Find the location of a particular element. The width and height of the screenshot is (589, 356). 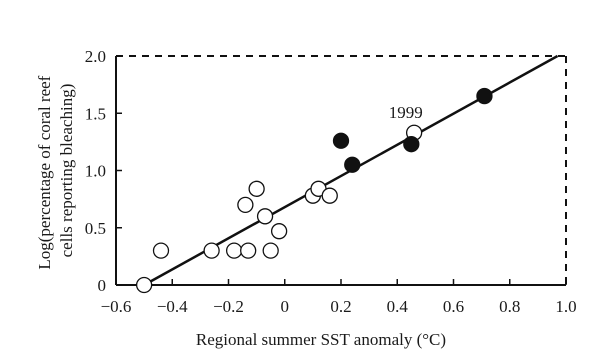

y-tick-label: 0 is located at coordinates (102, 285).